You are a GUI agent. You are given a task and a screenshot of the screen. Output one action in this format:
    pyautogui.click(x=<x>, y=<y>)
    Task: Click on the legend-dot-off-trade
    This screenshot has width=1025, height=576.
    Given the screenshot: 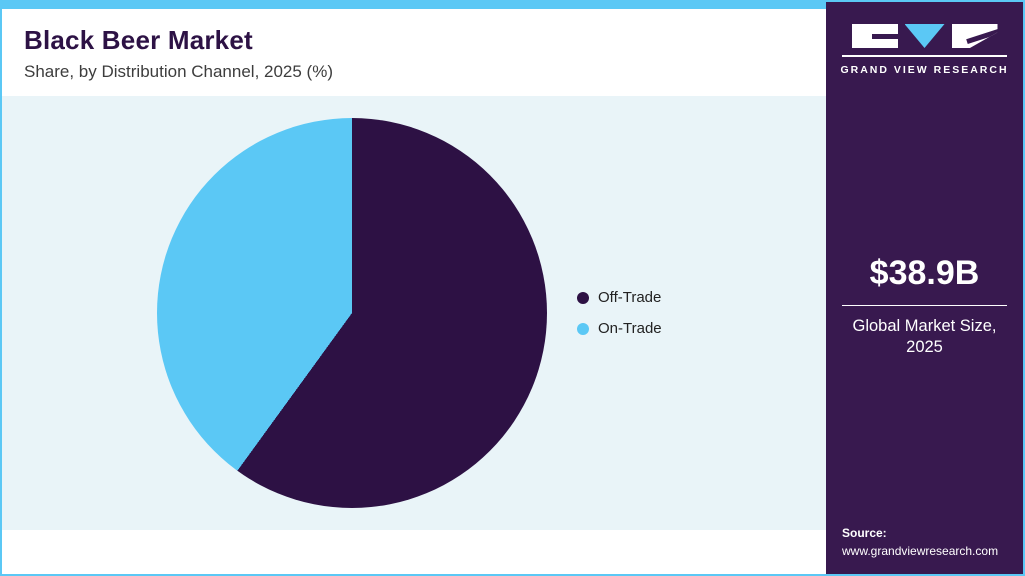 What is the action you would take?
    pyautogui.click(x=583, y=297)
    